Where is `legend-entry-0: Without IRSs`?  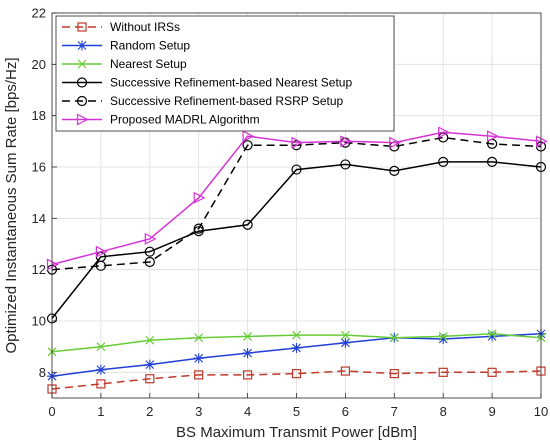
legend-entry-0: Without IRSs is located at coordinates (121, 27).